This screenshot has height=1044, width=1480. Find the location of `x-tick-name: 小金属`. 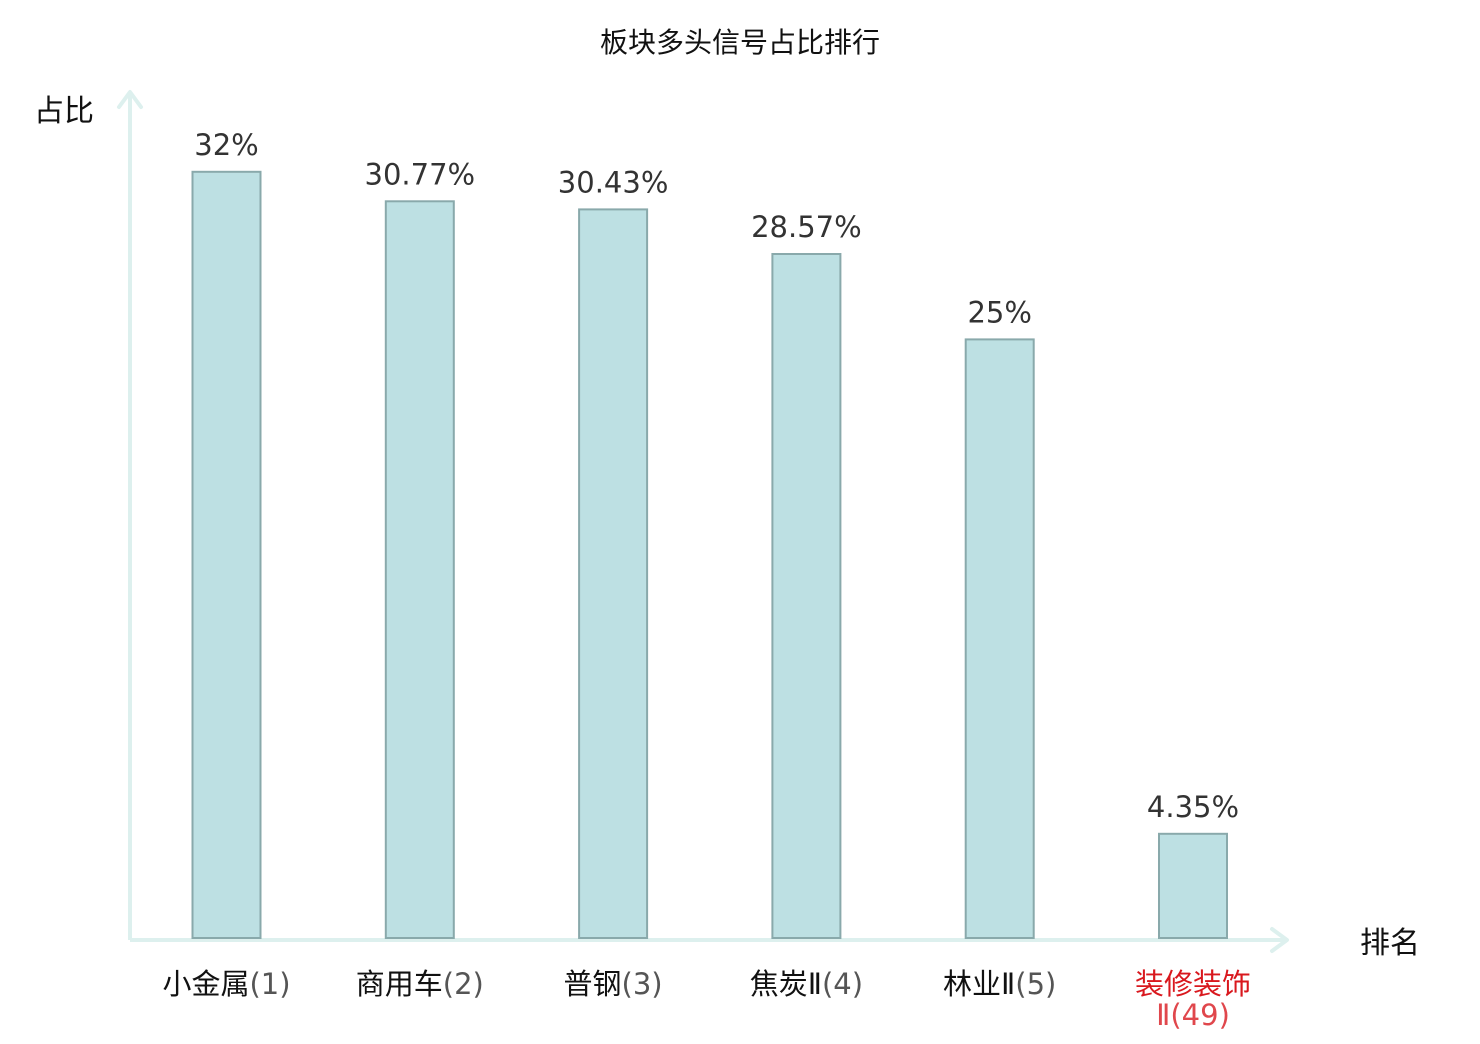

x-tick-name: 小金属 is located at coordinates (205, 984).